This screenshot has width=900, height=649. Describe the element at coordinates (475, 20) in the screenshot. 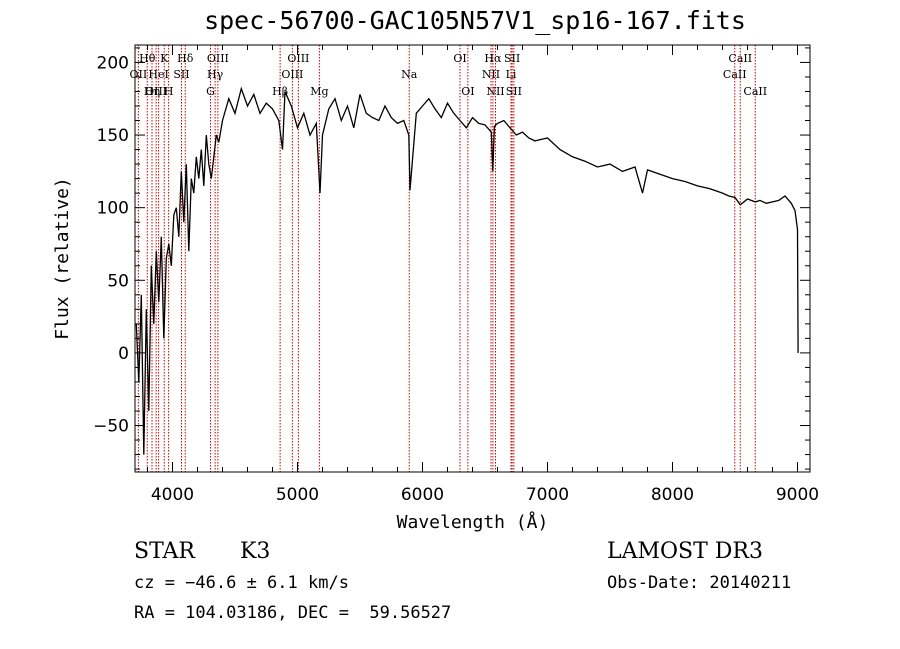

I see `chart-title: spec-56700-GAC105N57V1_sp16-167.fits` at that location.